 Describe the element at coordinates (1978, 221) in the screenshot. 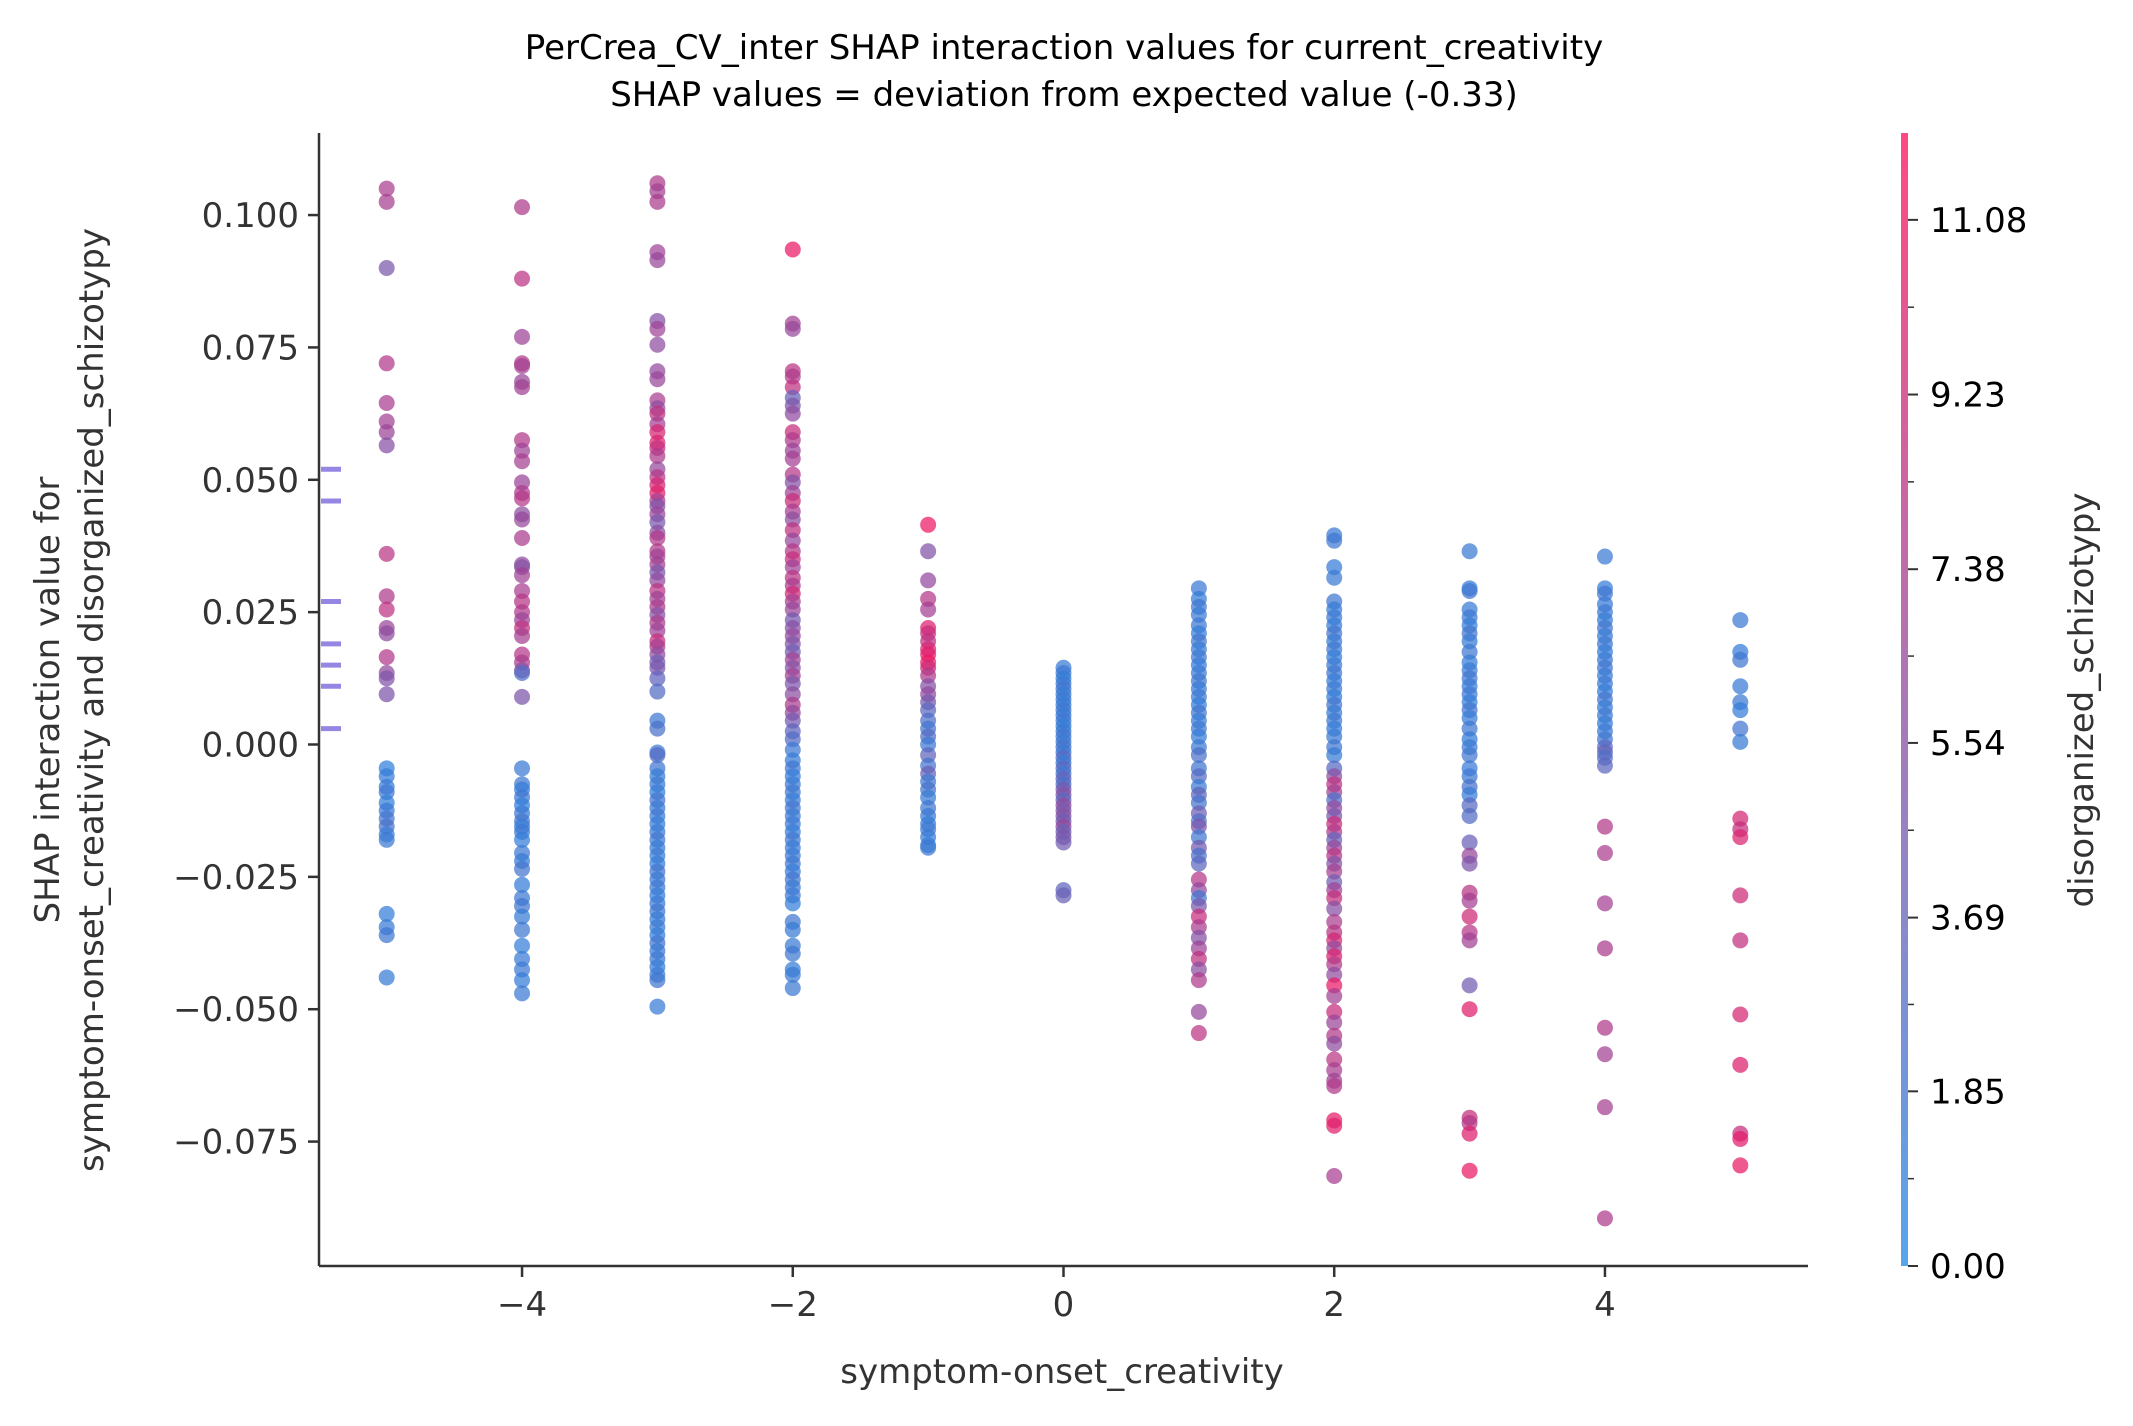

I see `colorbar-tick-label: 11.08` at that location.